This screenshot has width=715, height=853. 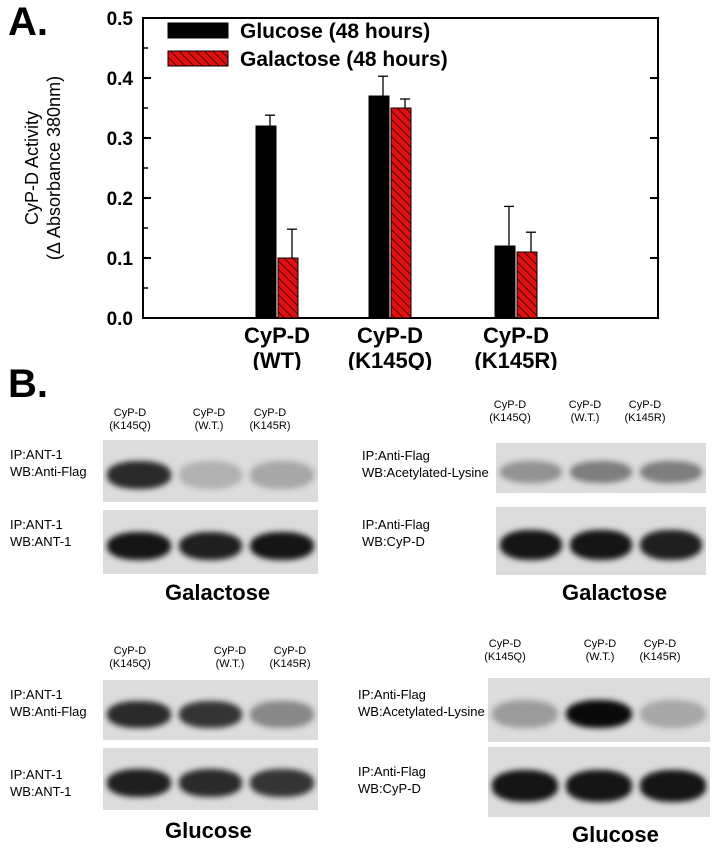 I want to click on x-category-label: (K145Q), so click(x=390, y=359).